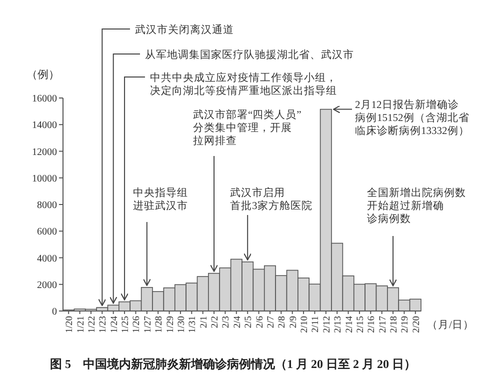  What do you see at coordinates (184, 29) in the screenshot?
I see `annotation: 武汉市关闭离汉通道` at bounding box center [184, 29].